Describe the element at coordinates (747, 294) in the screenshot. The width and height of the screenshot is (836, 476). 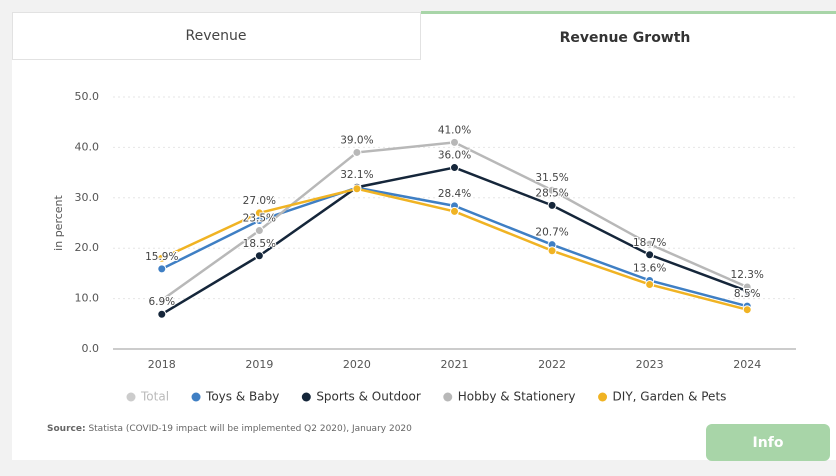
I see `data-label: 8.5%` at that location.